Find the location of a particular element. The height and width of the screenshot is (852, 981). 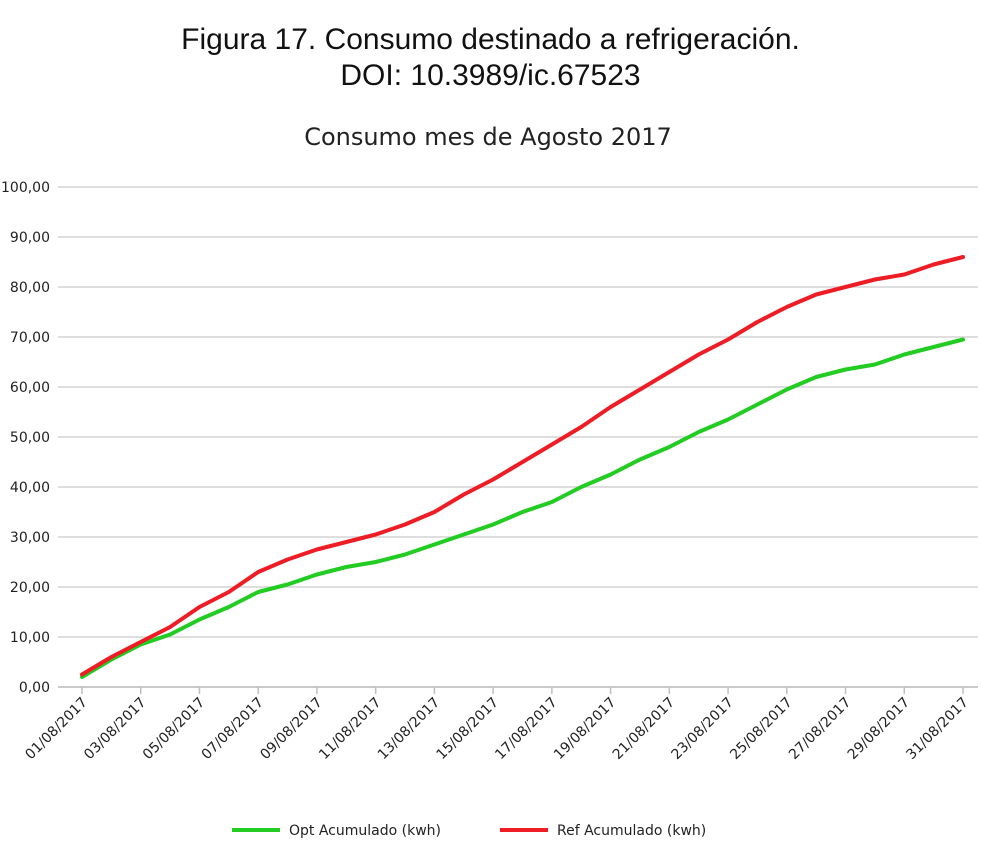

y-tick-label: 80,00 is located at coordinates (30, 288).